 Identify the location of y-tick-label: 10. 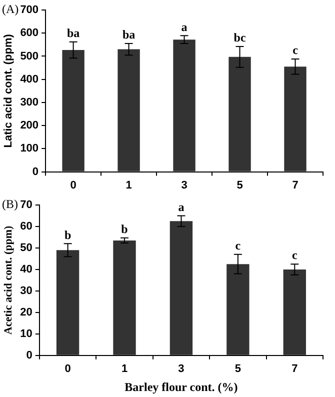
(26, 334).